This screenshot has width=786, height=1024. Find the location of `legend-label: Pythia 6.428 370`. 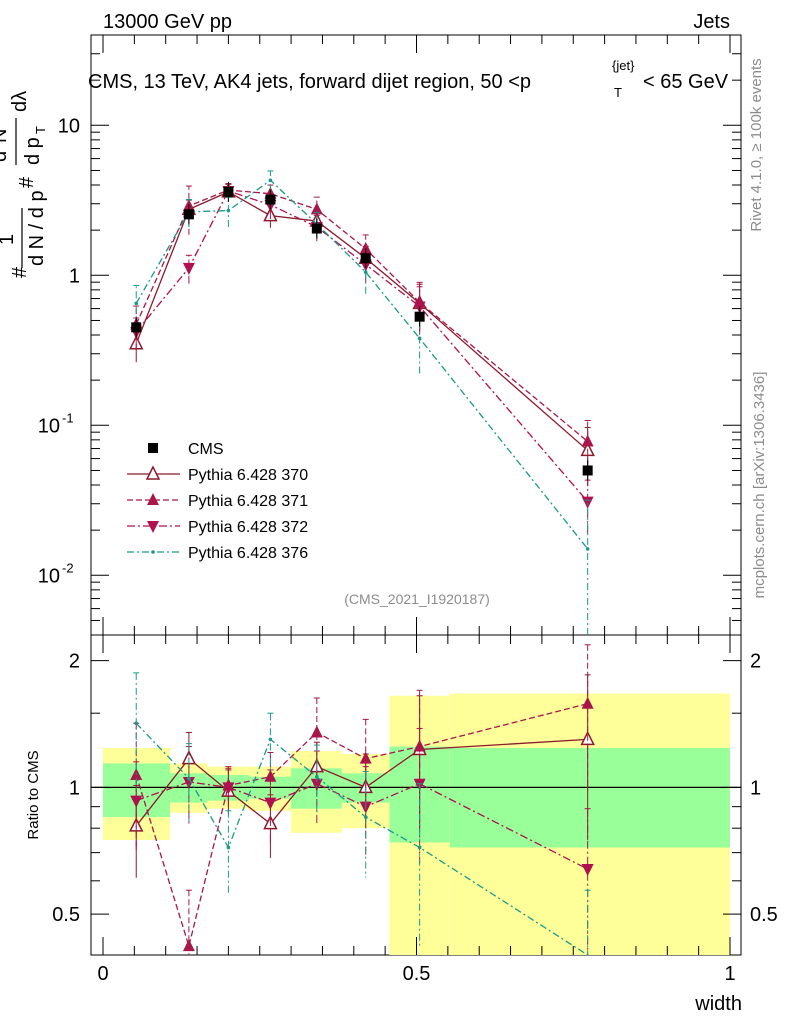

legend-label: Pythia 6.428 370 is located at coordinates (248, 475).